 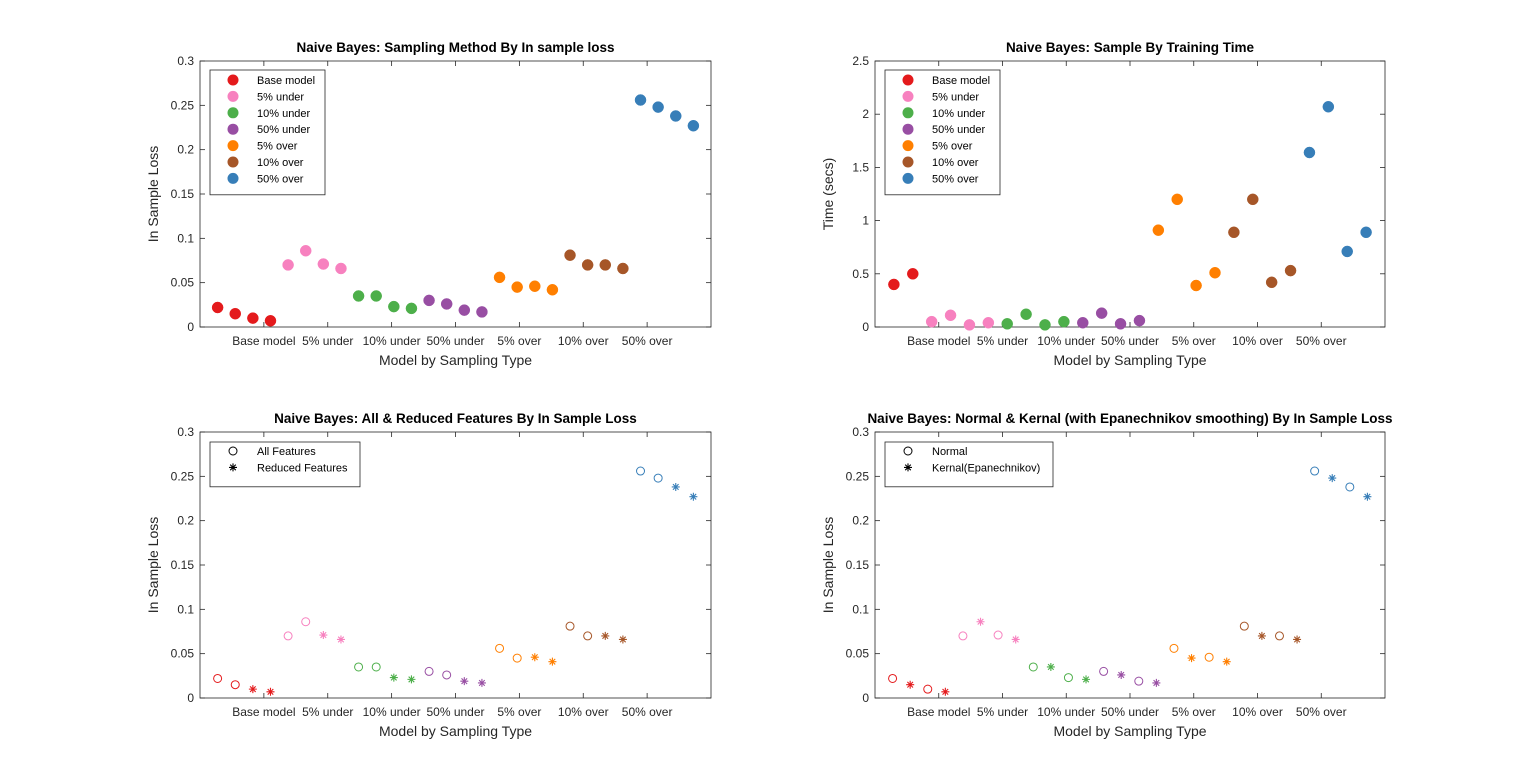 I want to click on y-tick-label: 0, so click(x=190, y=327).